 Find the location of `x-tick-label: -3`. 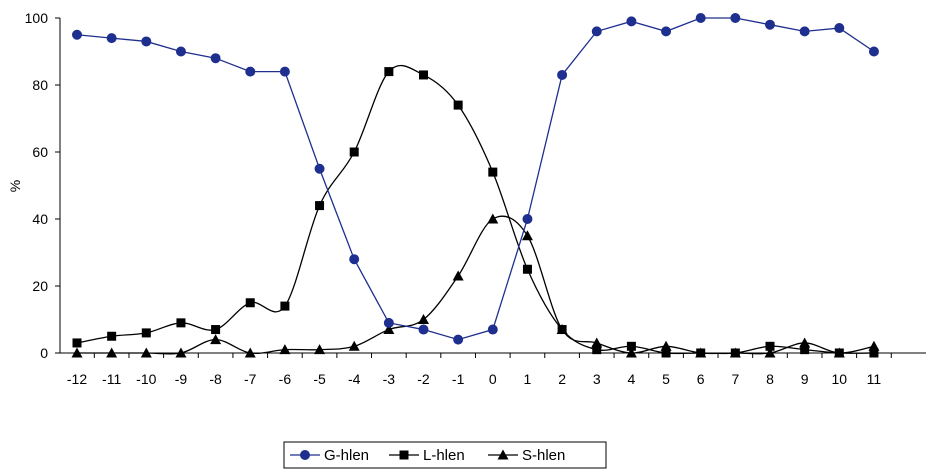

x-tick-label: -3 is located at coordinates (389, 379).